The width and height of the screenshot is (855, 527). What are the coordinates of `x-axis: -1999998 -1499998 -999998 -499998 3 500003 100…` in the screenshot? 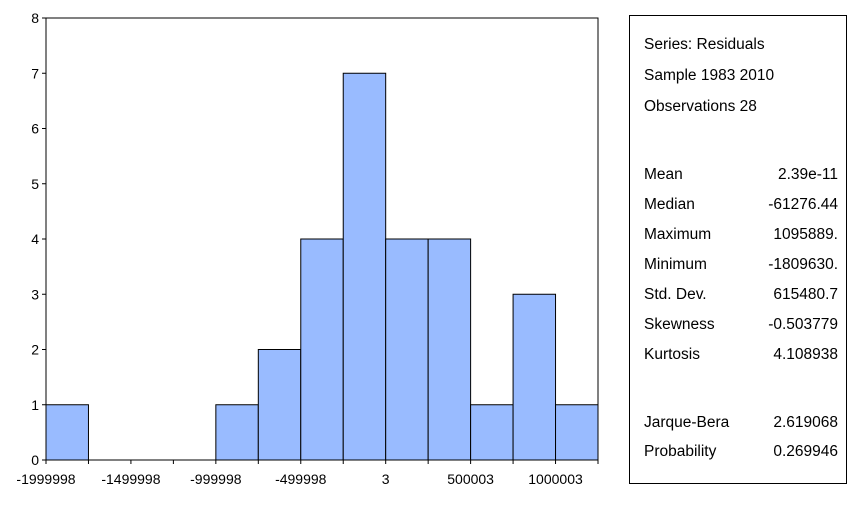 It's located at (307, 473).